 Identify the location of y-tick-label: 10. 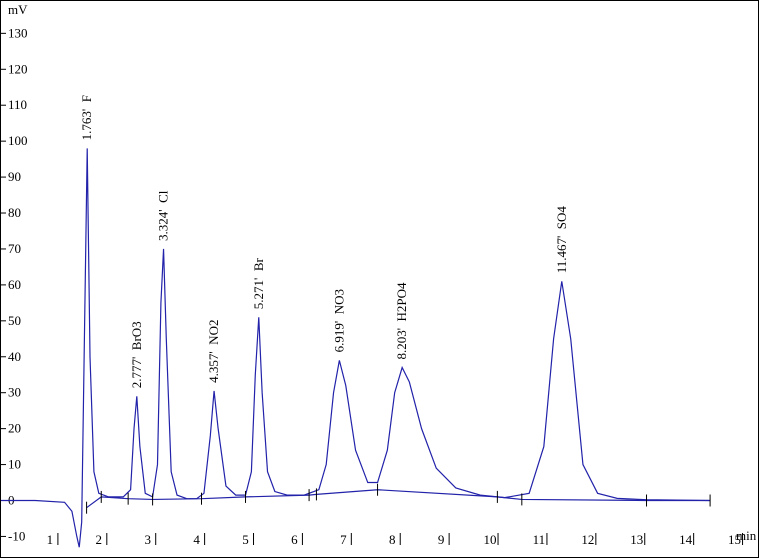
(14, 464).